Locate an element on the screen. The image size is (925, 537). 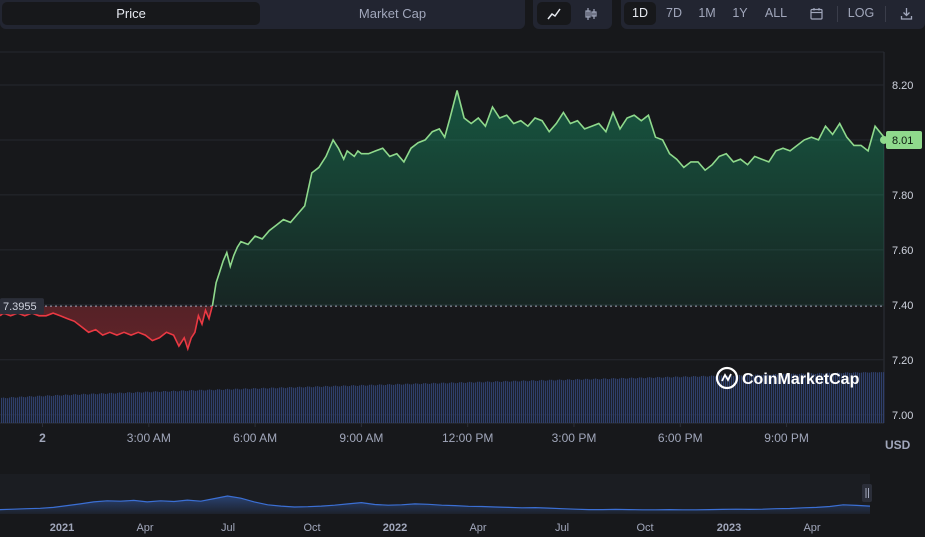
range-7d-button: 7D is located at coordinates (674, 13).